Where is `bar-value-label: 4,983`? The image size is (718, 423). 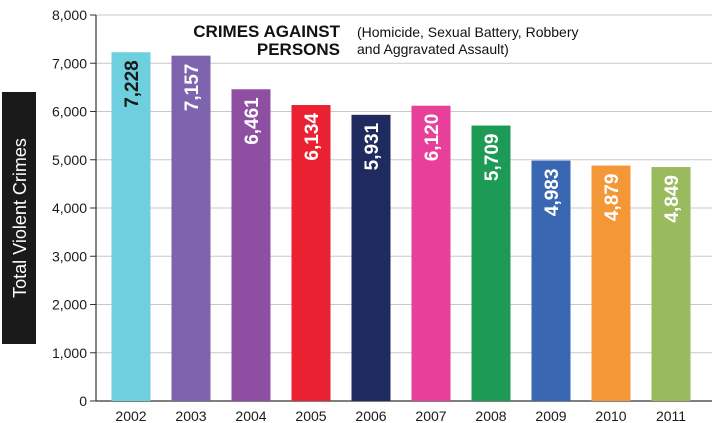
bar-value-label: 4,983 is located at coordinates (552, 193).